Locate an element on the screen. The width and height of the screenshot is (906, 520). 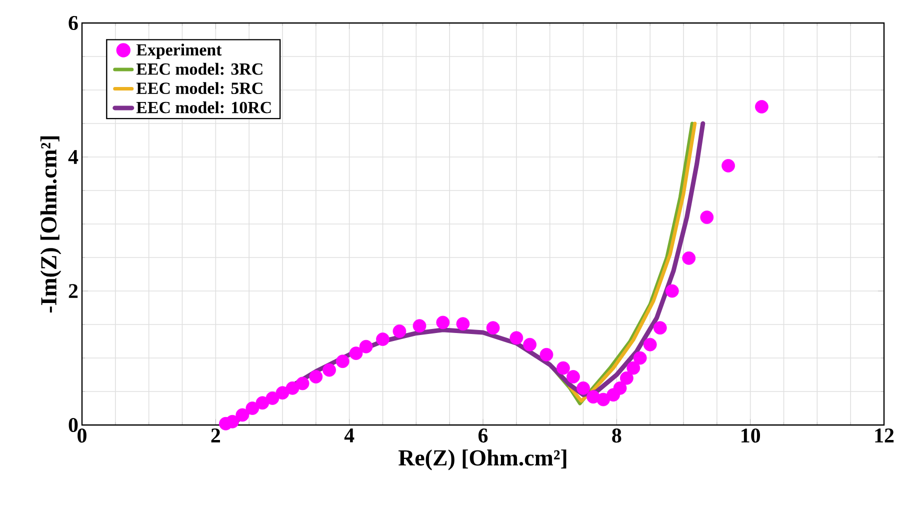
y-axis-title: -Im(Z) [Ohm.cm²] is located at coordinates (51, 224).